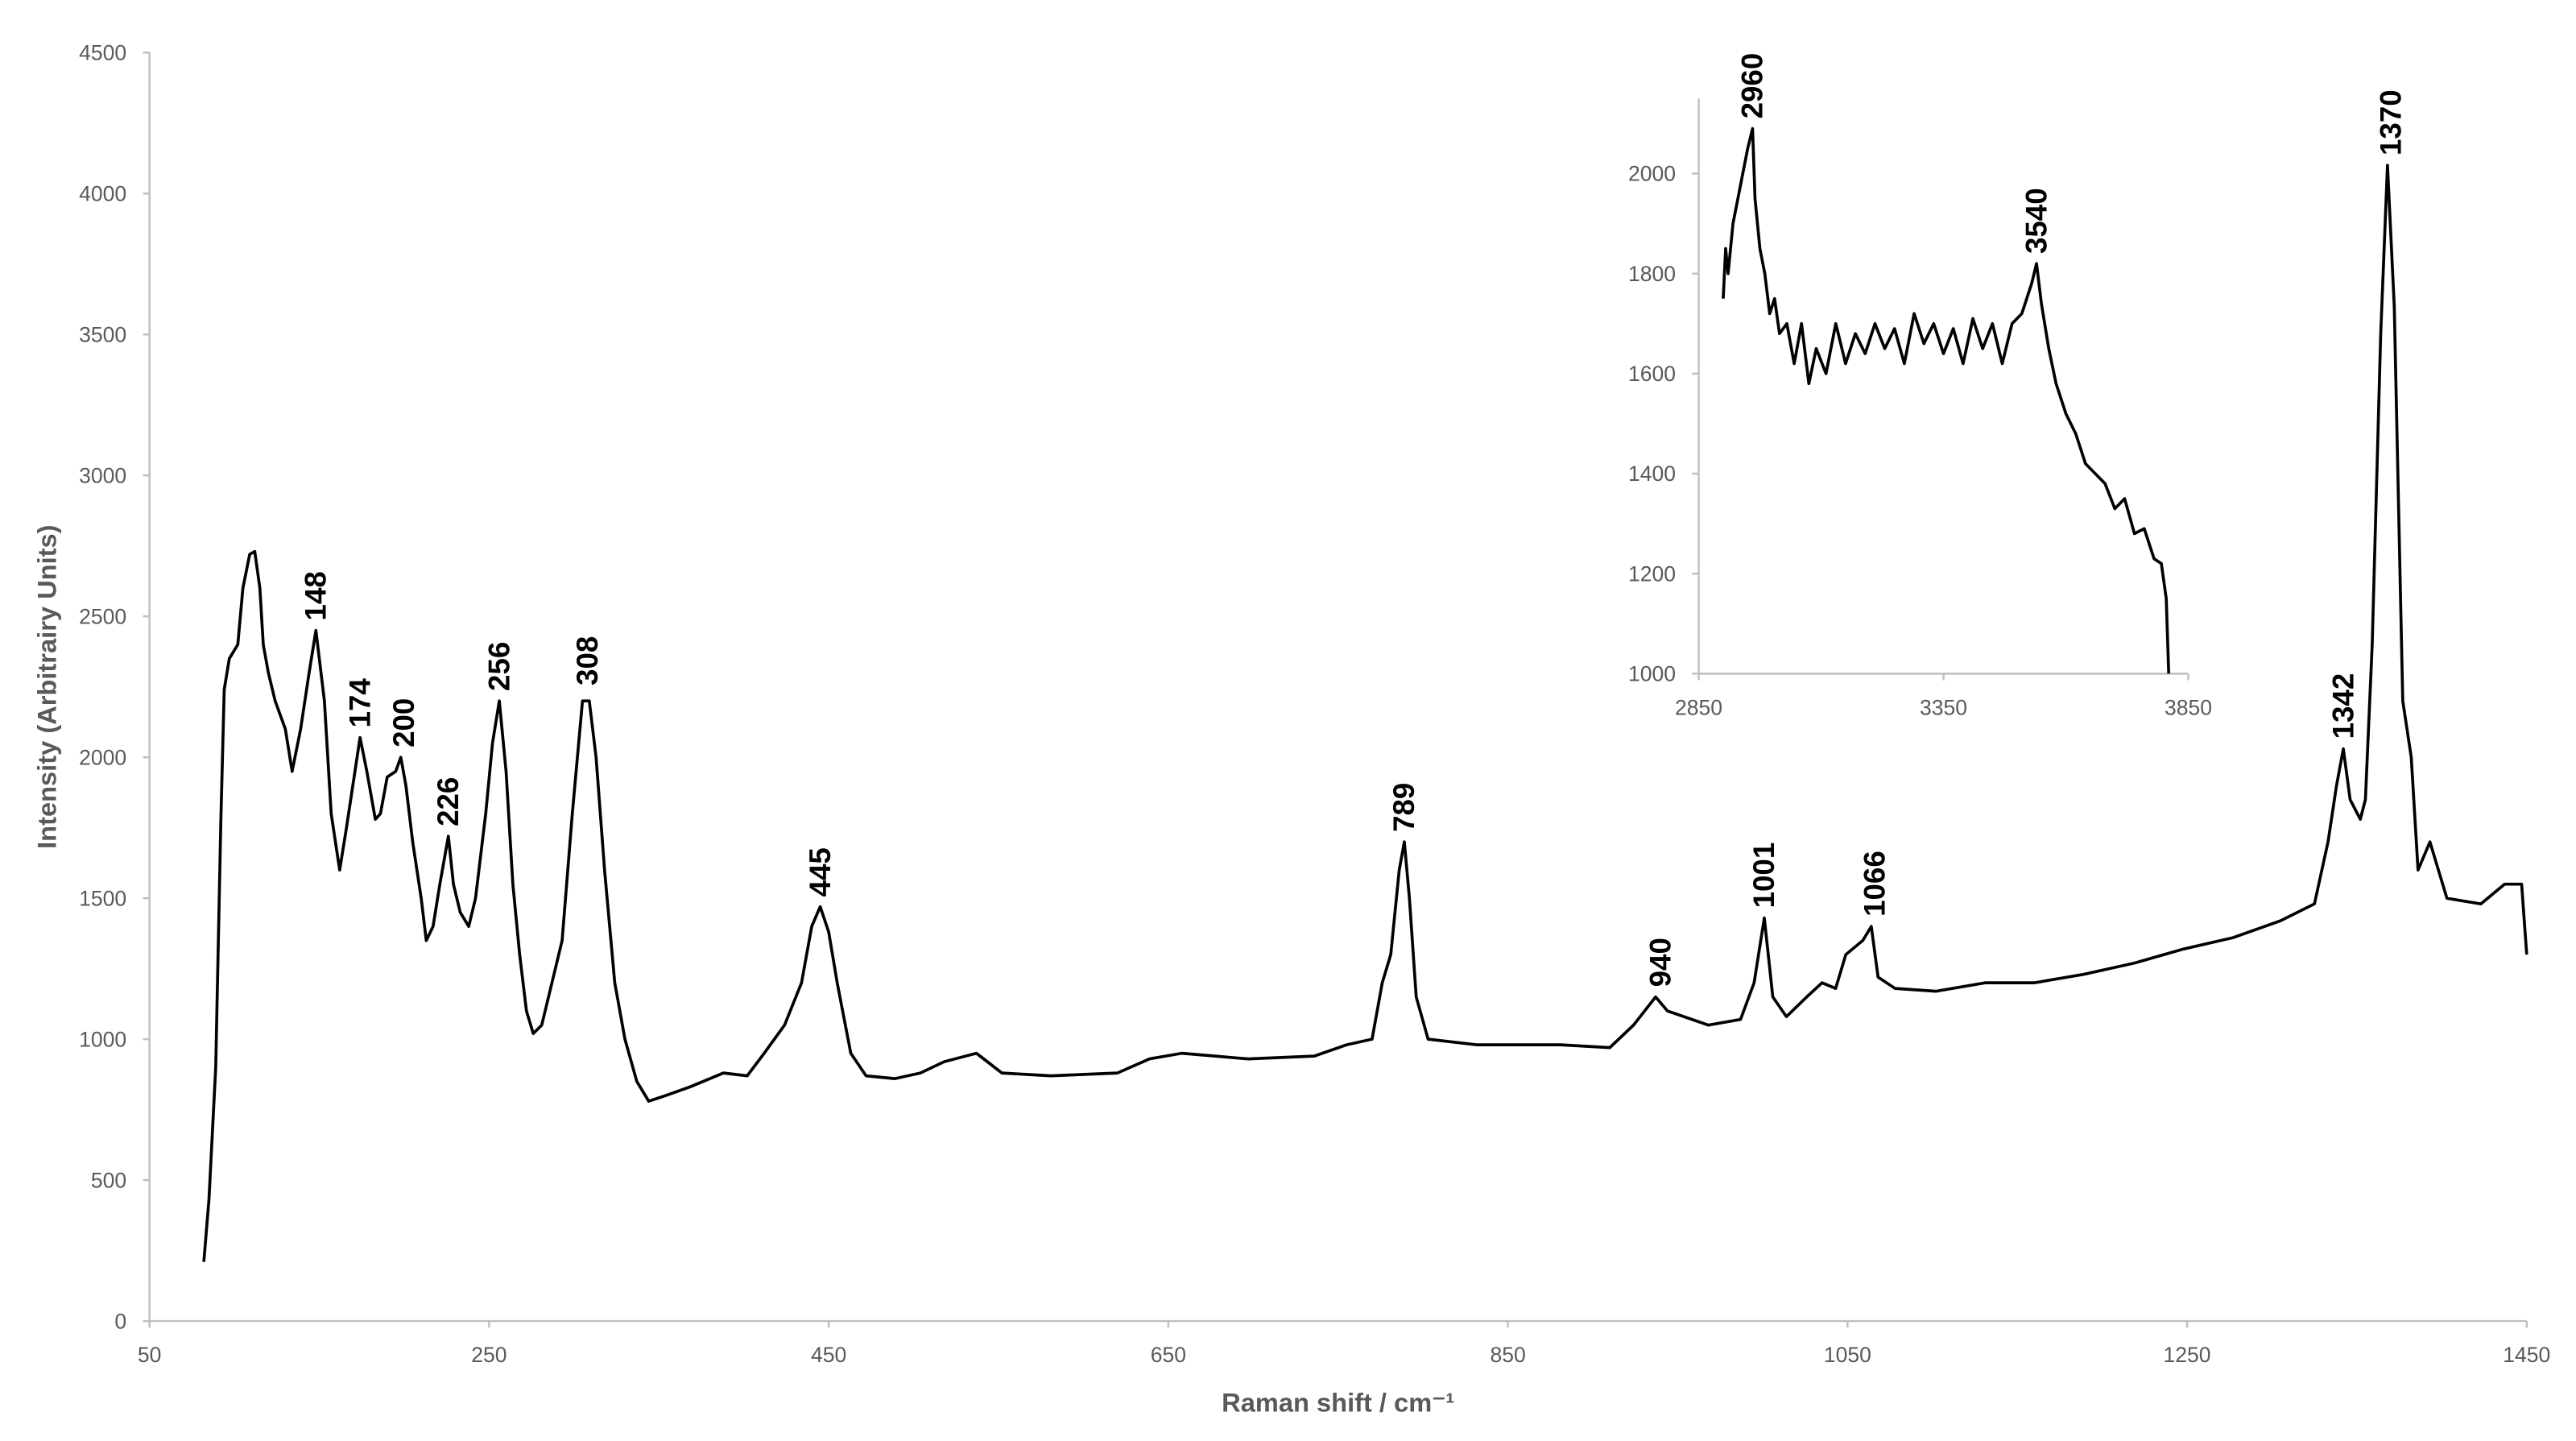  What do you see at coordinates (120, 1321) in the screenshot?
I see `y-tick-label: 0` at bounding box center [120, 1321].